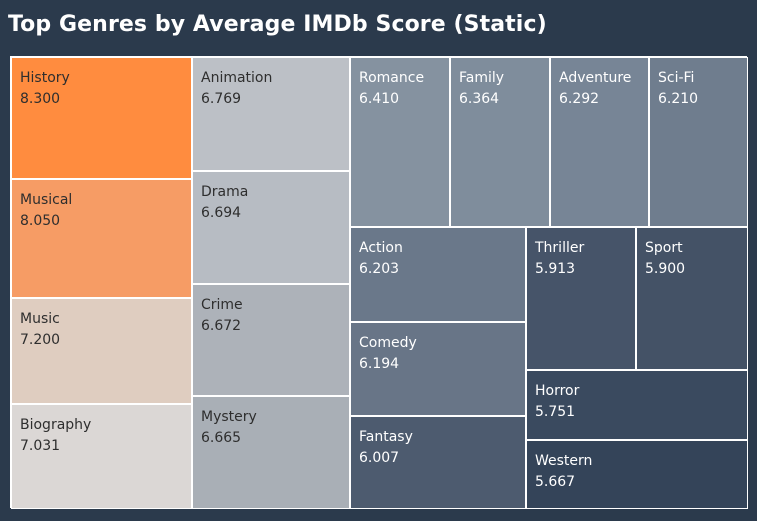 Image resolution: width=757 pixels, height=521 pixels. I want to click on cell-value: 6.210, so click(678, 99).